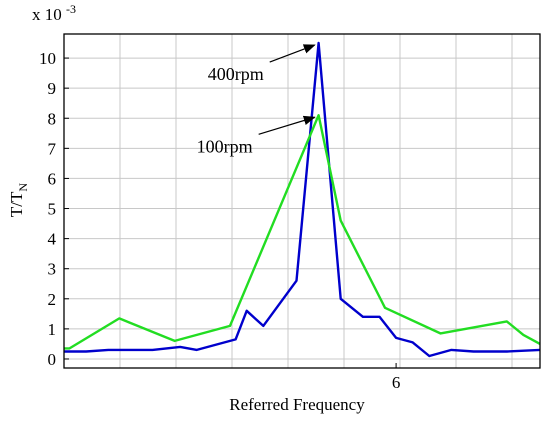 The image size is (550, 421). I want to click on y-tick-label: 6, so click(52, 178).